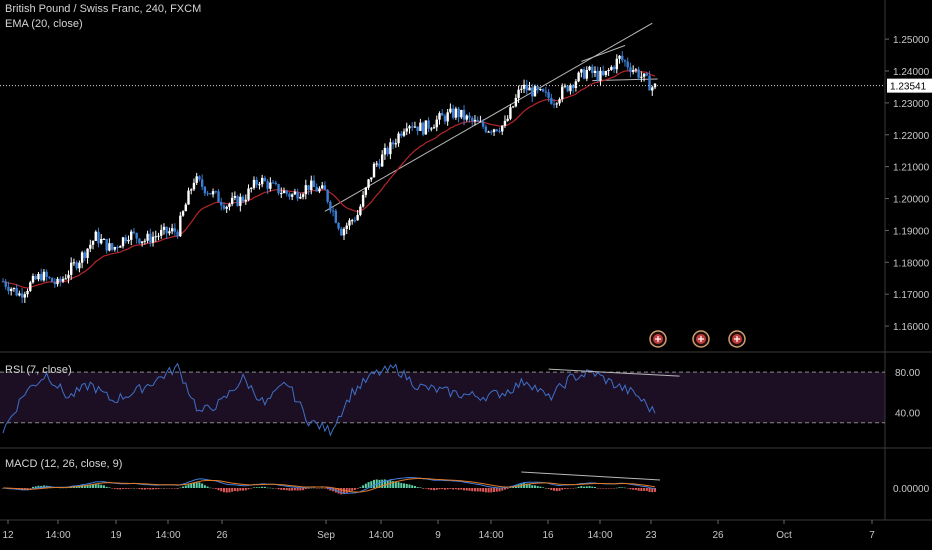 The width and height of the screenshot is (932, 550). Describe the element at coordinates (911, 200) in the screenshot. I see `price-tick-label: 1.20000` at that location.